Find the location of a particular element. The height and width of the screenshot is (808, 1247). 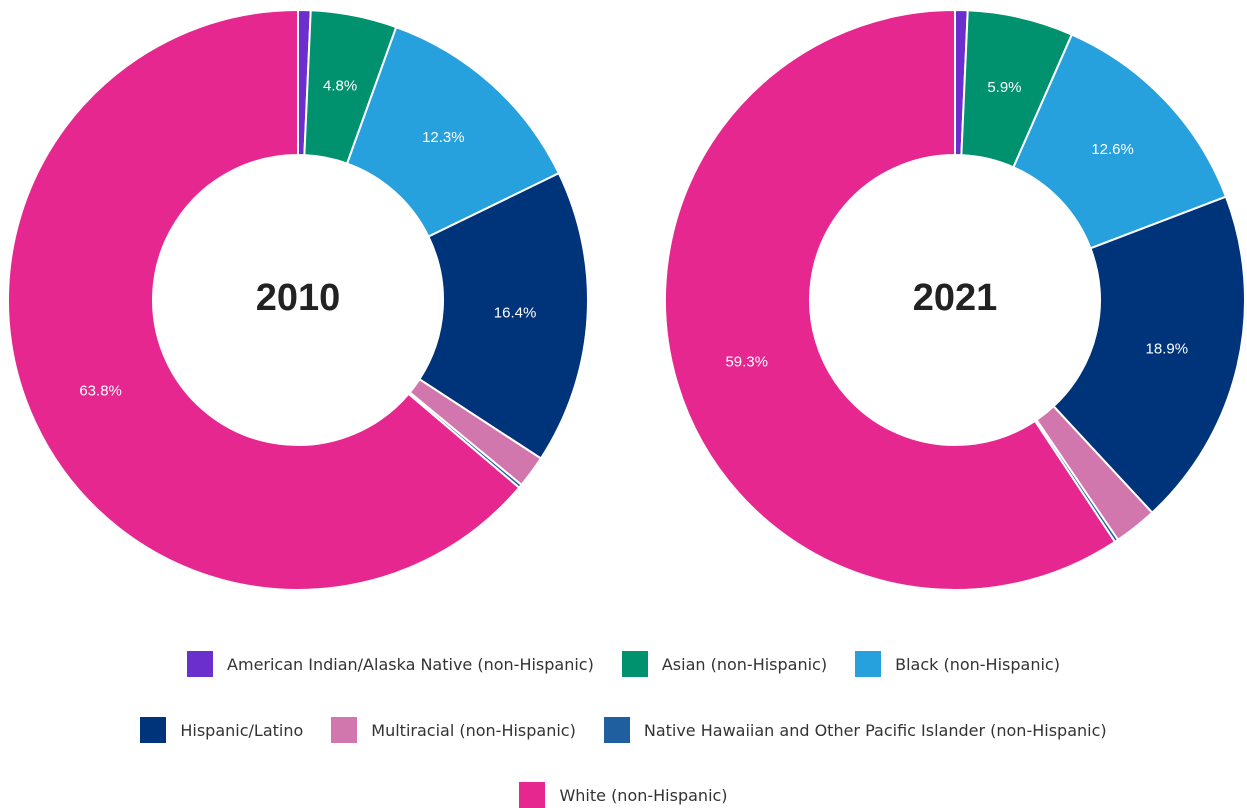

legend-label: White (non-Hispanic) is located at coordinates (643, 795).